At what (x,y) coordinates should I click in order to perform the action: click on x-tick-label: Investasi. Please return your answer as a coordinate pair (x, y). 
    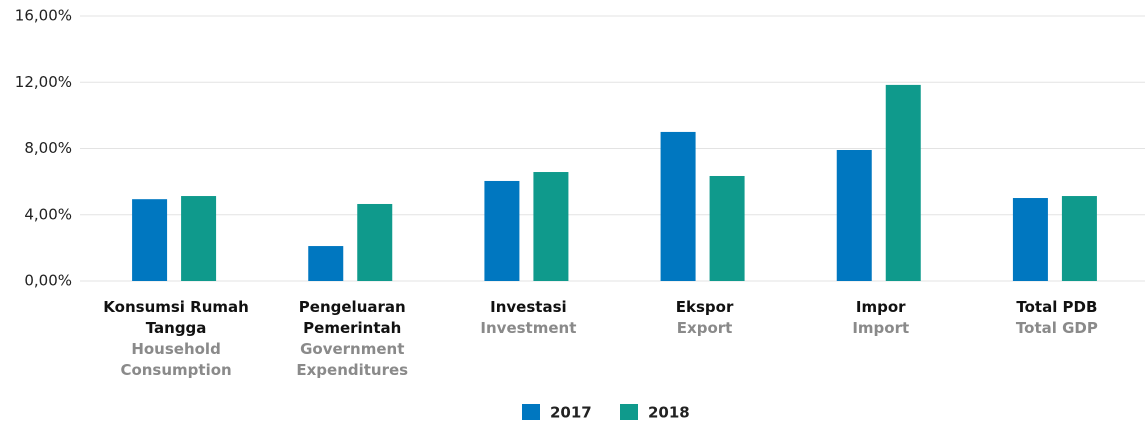
    Looking at the image, I should click on (528, 307).